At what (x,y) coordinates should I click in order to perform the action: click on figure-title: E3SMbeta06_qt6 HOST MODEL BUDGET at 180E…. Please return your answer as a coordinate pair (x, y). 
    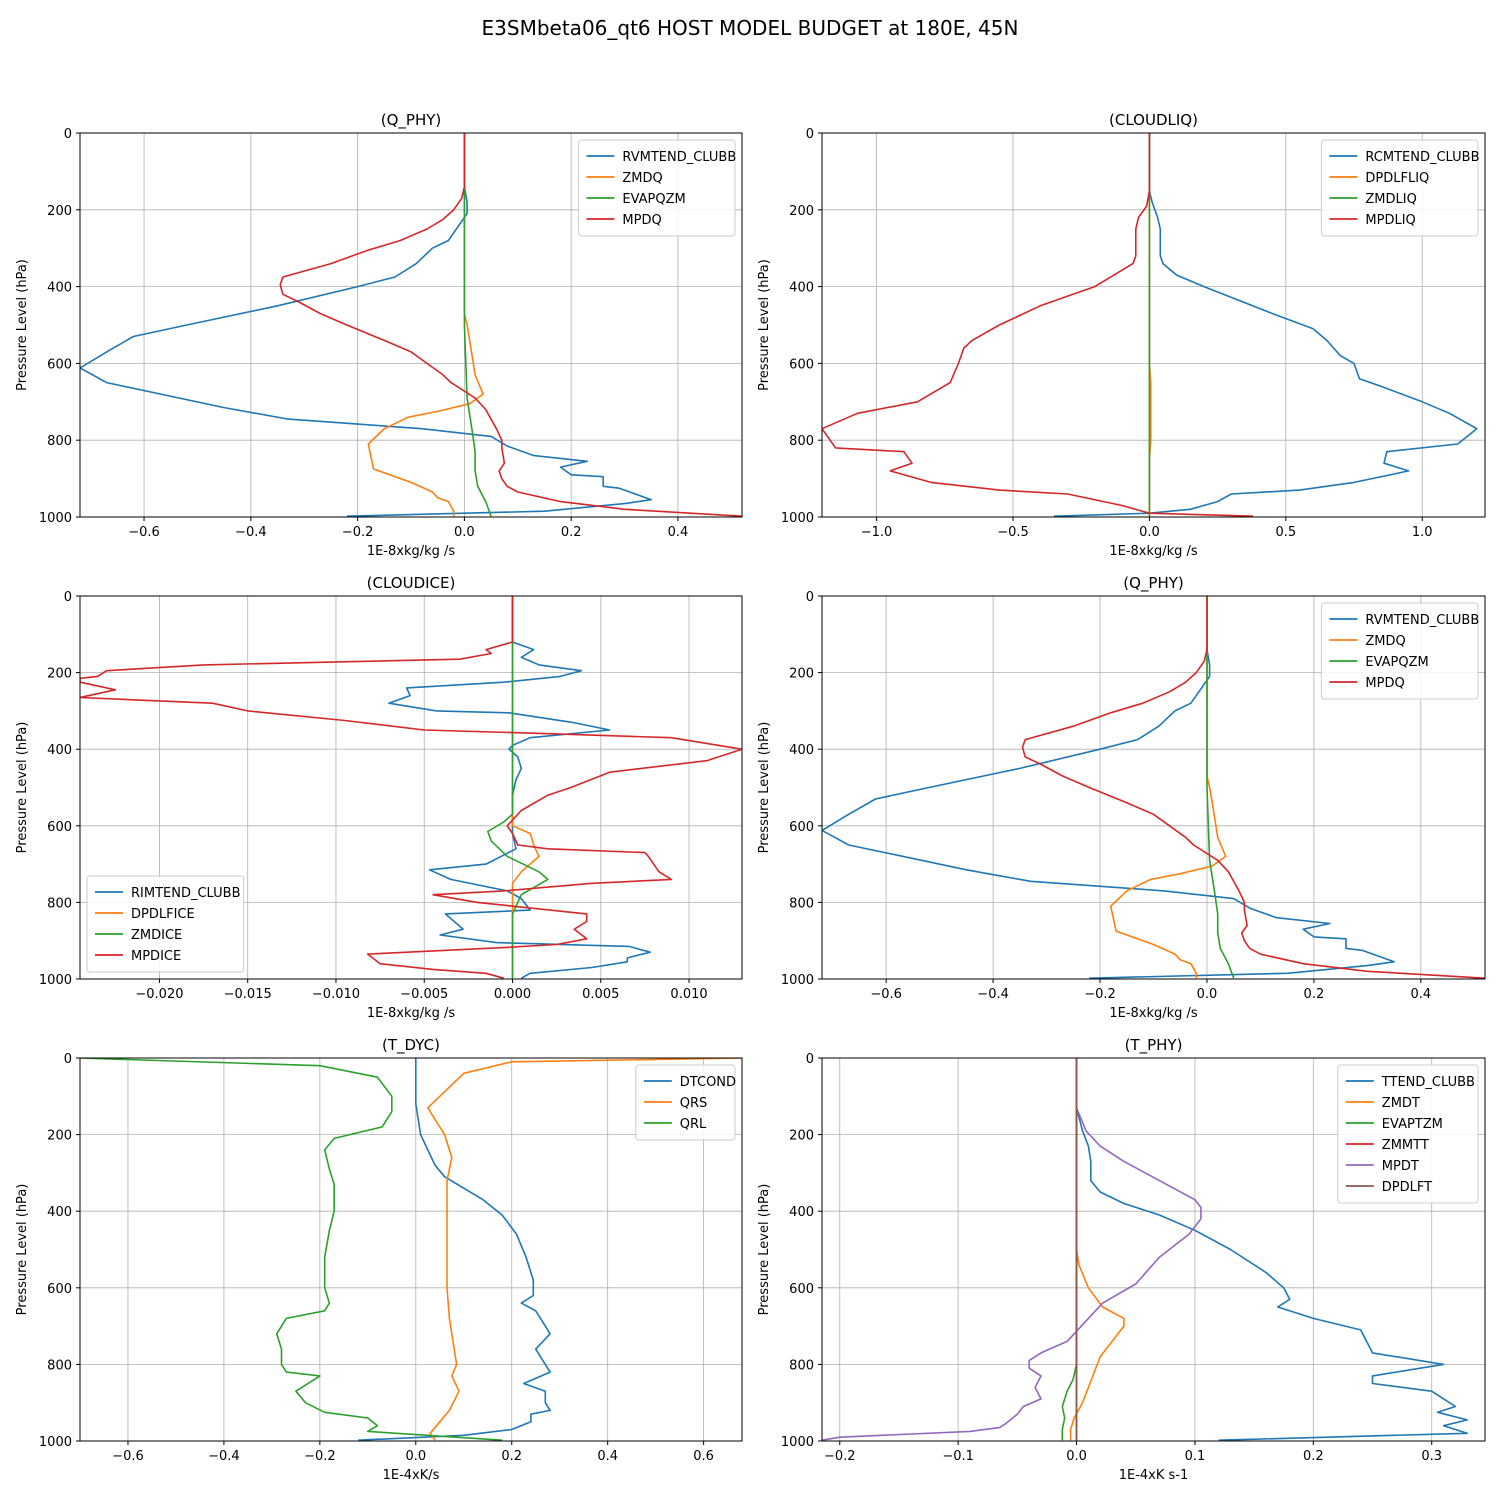
    Looking at the image, I should click on (750, 28).